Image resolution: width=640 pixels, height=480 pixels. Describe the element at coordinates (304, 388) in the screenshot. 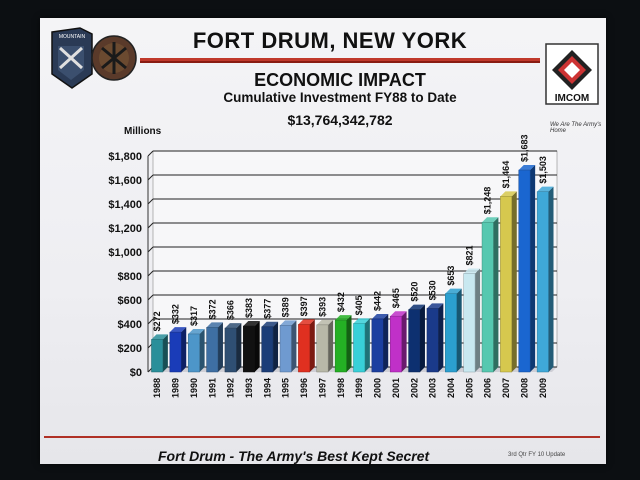

I see `x-tick-label: 1996` at that location.